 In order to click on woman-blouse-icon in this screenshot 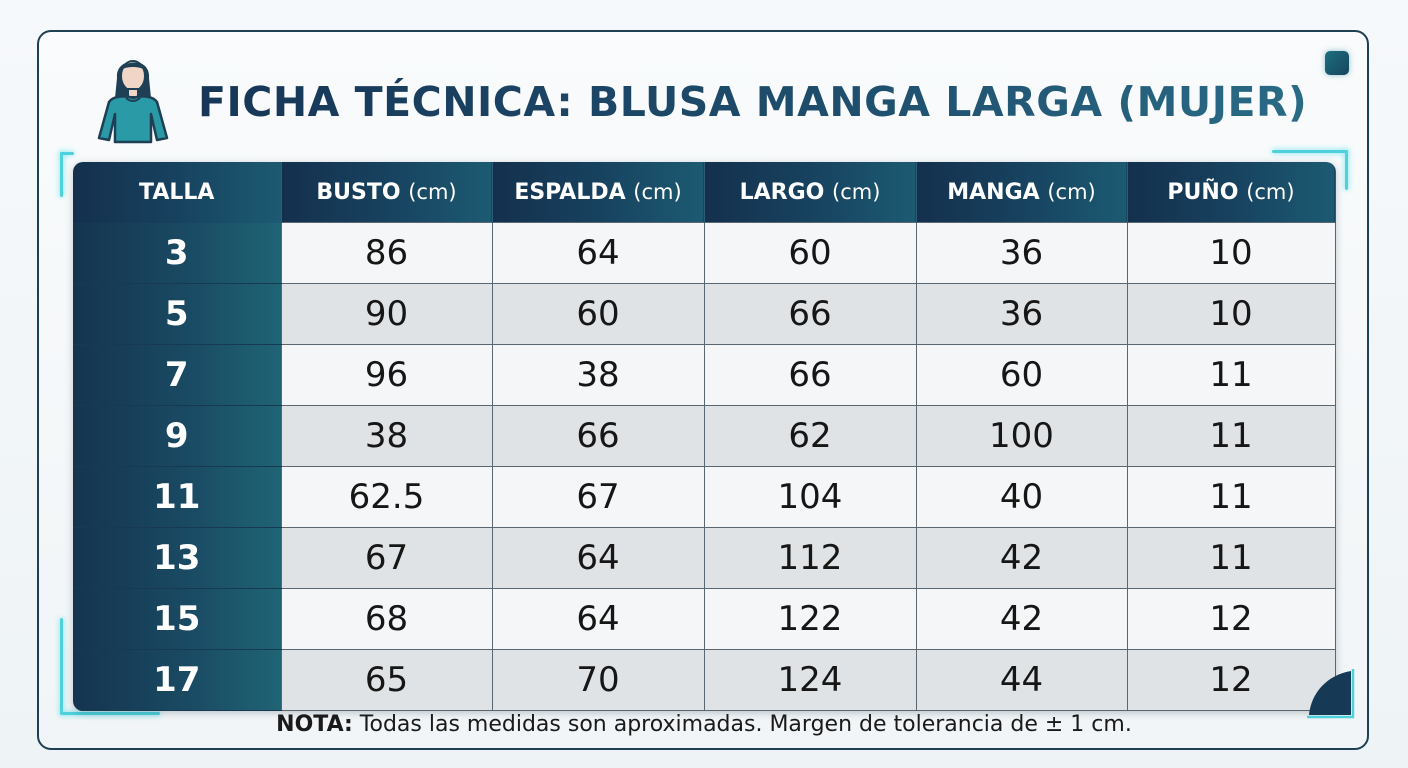, I will do `click(133, 102)`.